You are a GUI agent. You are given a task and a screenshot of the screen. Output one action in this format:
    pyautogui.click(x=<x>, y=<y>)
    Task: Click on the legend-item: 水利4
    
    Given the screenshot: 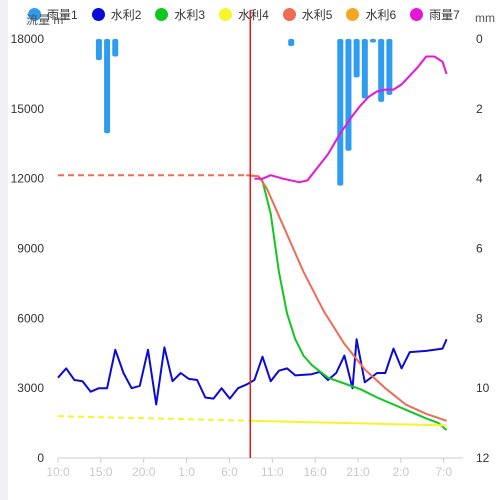 What is the action you would take?
    pyautogui.click(x=244, y=14)
    